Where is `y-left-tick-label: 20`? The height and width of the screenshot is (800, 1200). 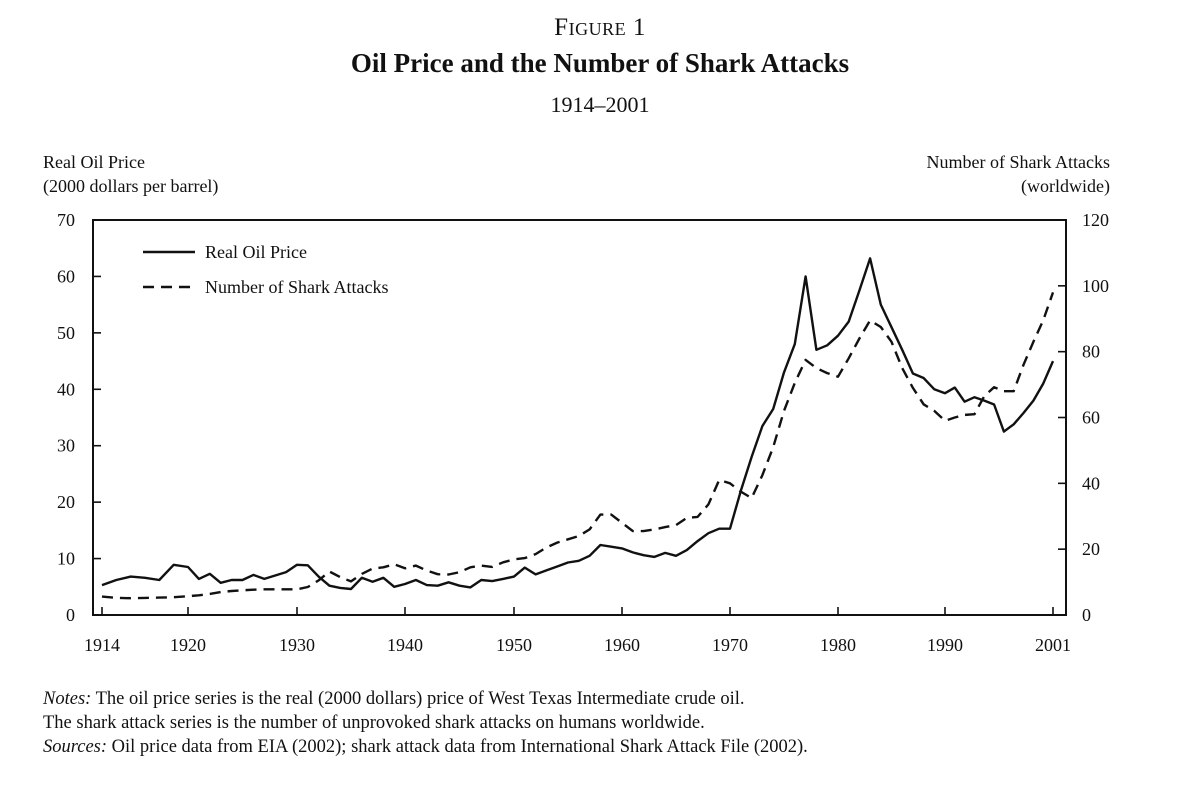
y-left-tick-label: 20 is located at coordinates (66, 502).